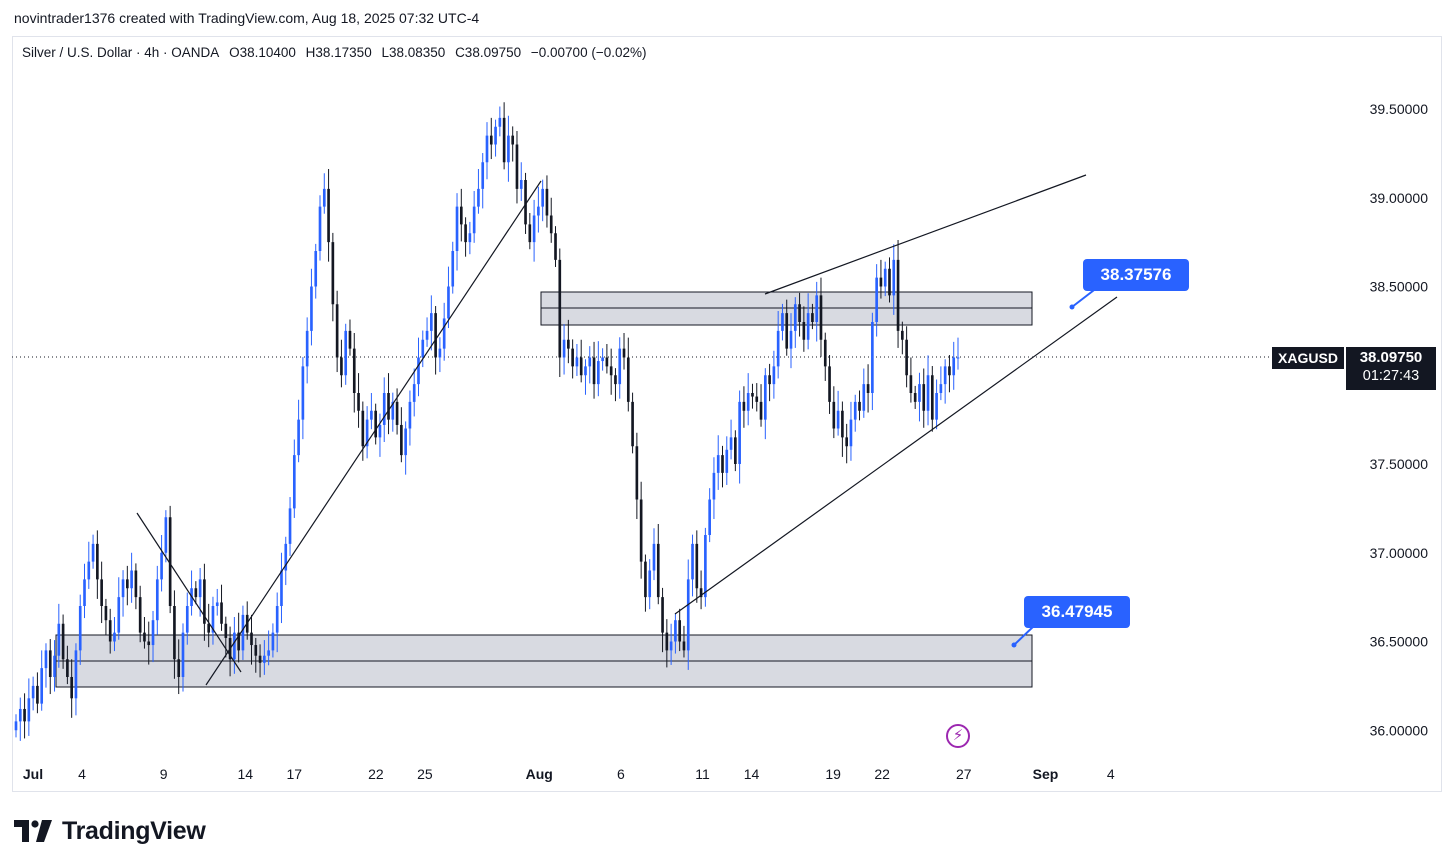  Describe the element at coordinates (925, 234) in the screenshot. I see `trendline-wedge-resistance` at that location.